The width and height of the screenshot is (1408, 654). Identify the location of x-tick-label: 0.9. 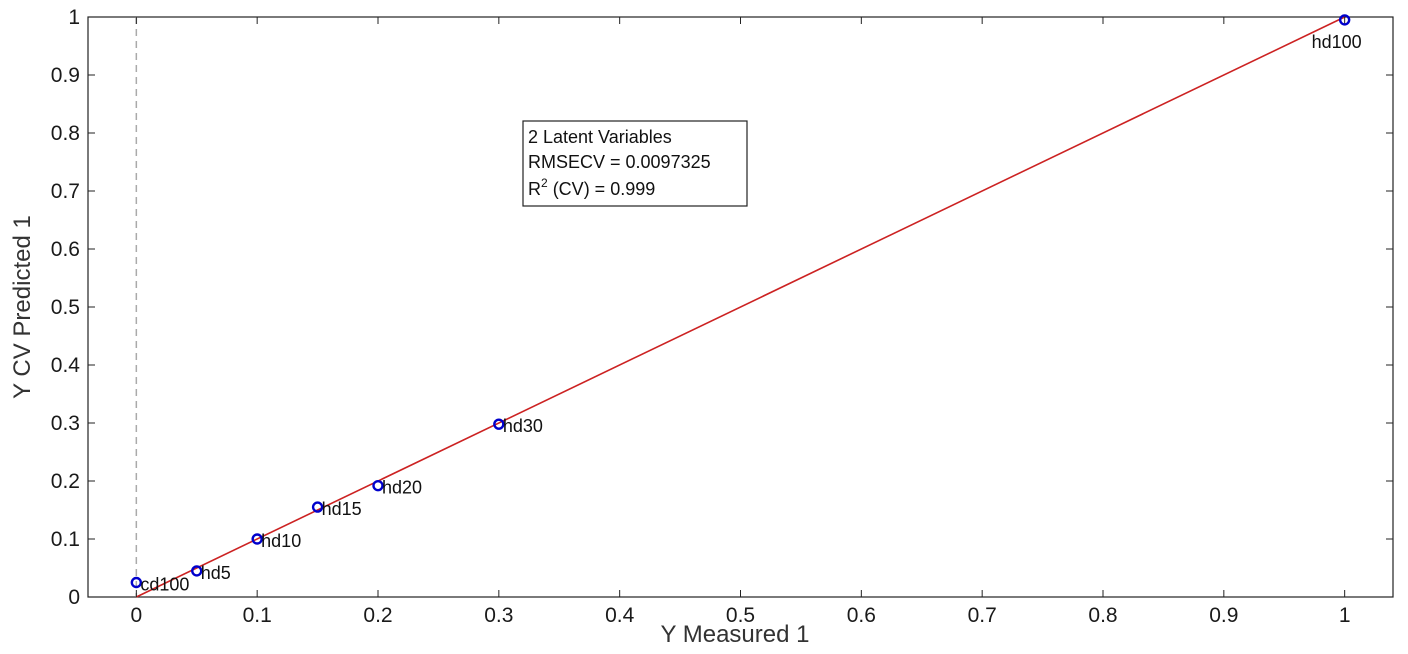
(1223, 615).